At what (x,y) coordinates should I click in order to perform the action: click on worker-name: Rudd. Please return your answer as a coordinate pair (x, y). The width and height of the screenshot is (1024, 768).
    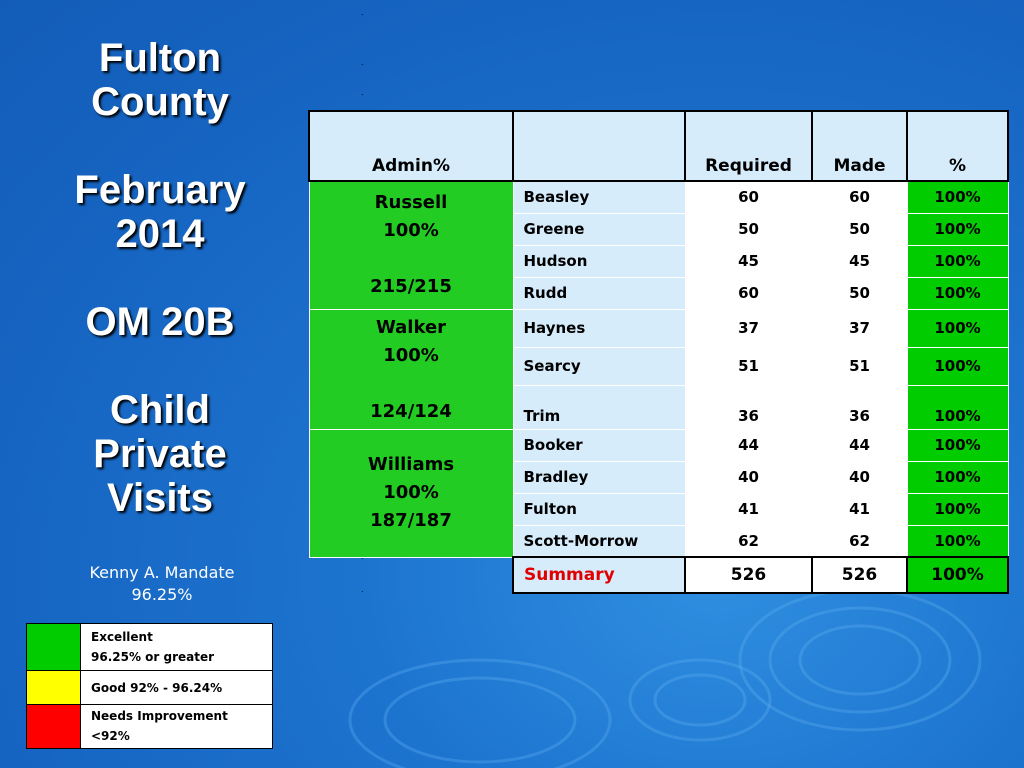
    Looking at the image, I should click on (599, 293).